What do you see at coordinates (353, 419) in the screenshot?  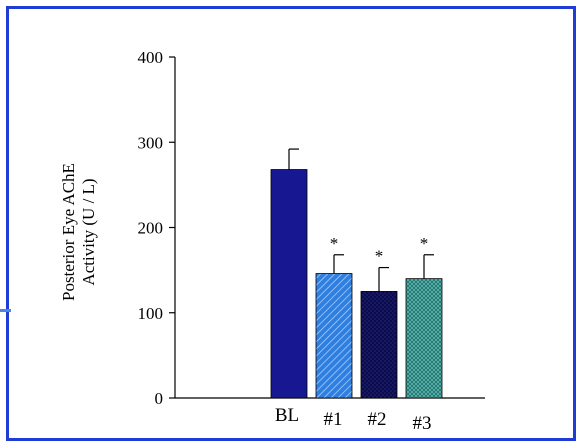 I see `x-labels-group: BL #1 #2 #3` at bounding box center [353, 419].